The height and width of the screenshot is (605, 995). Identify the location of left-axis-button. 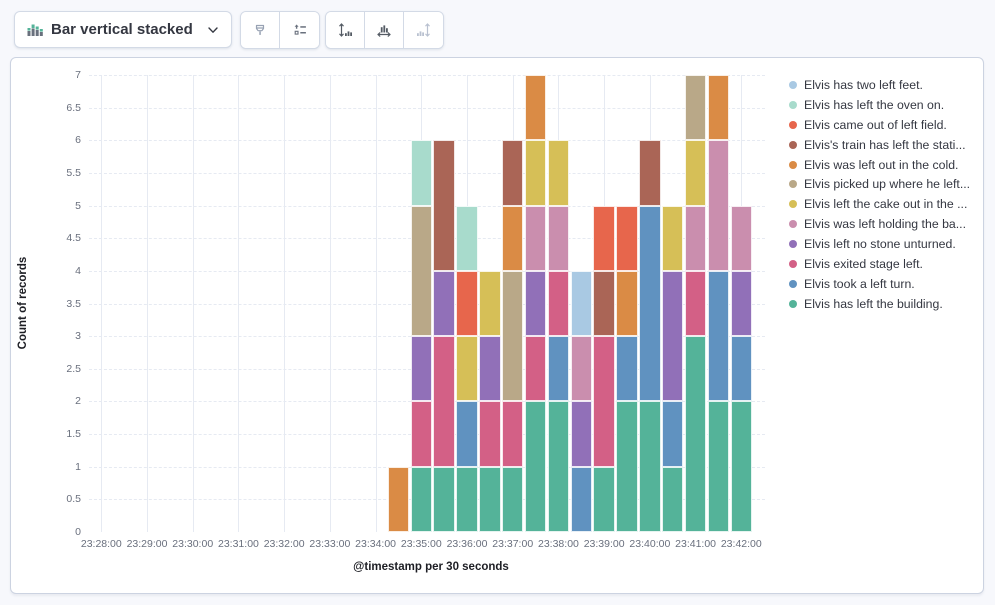
(345, 30).